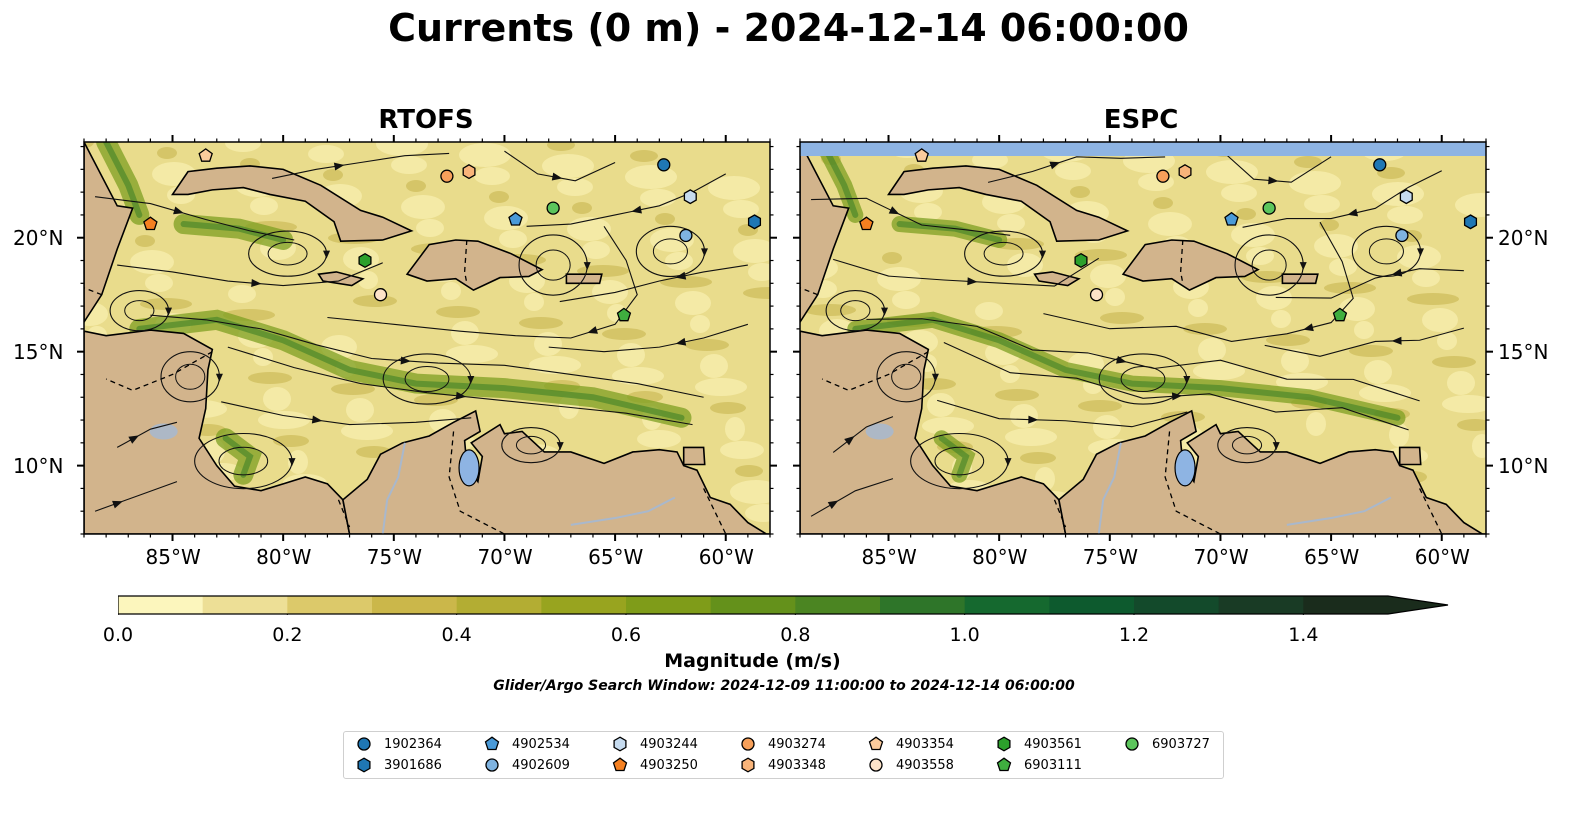 Image resolution: width=1577 pixels, height=827 pixels. I want to click on circle-marker-icon, so click(364, 744).